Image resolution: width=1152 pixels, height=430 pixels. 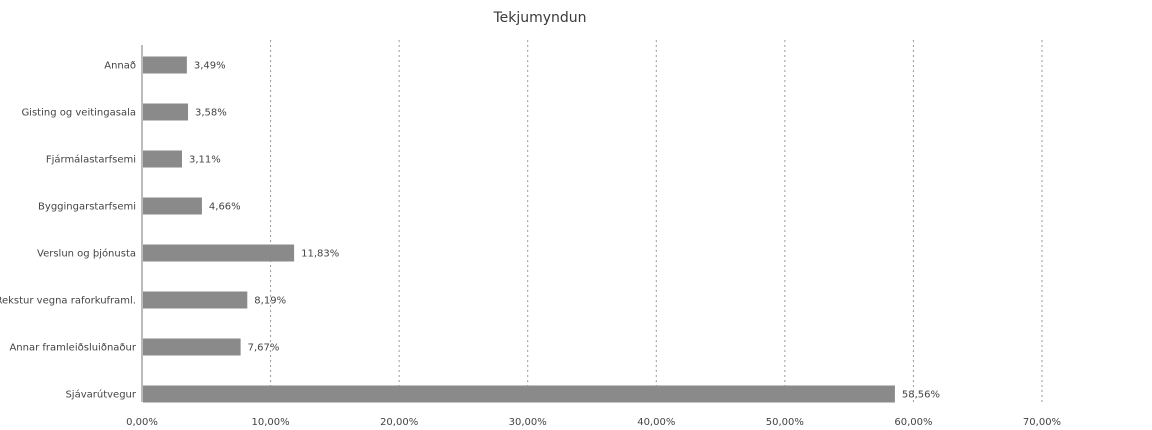 I want to click on category-label: Gisting og veitingasala, so click(x=78, y=113).